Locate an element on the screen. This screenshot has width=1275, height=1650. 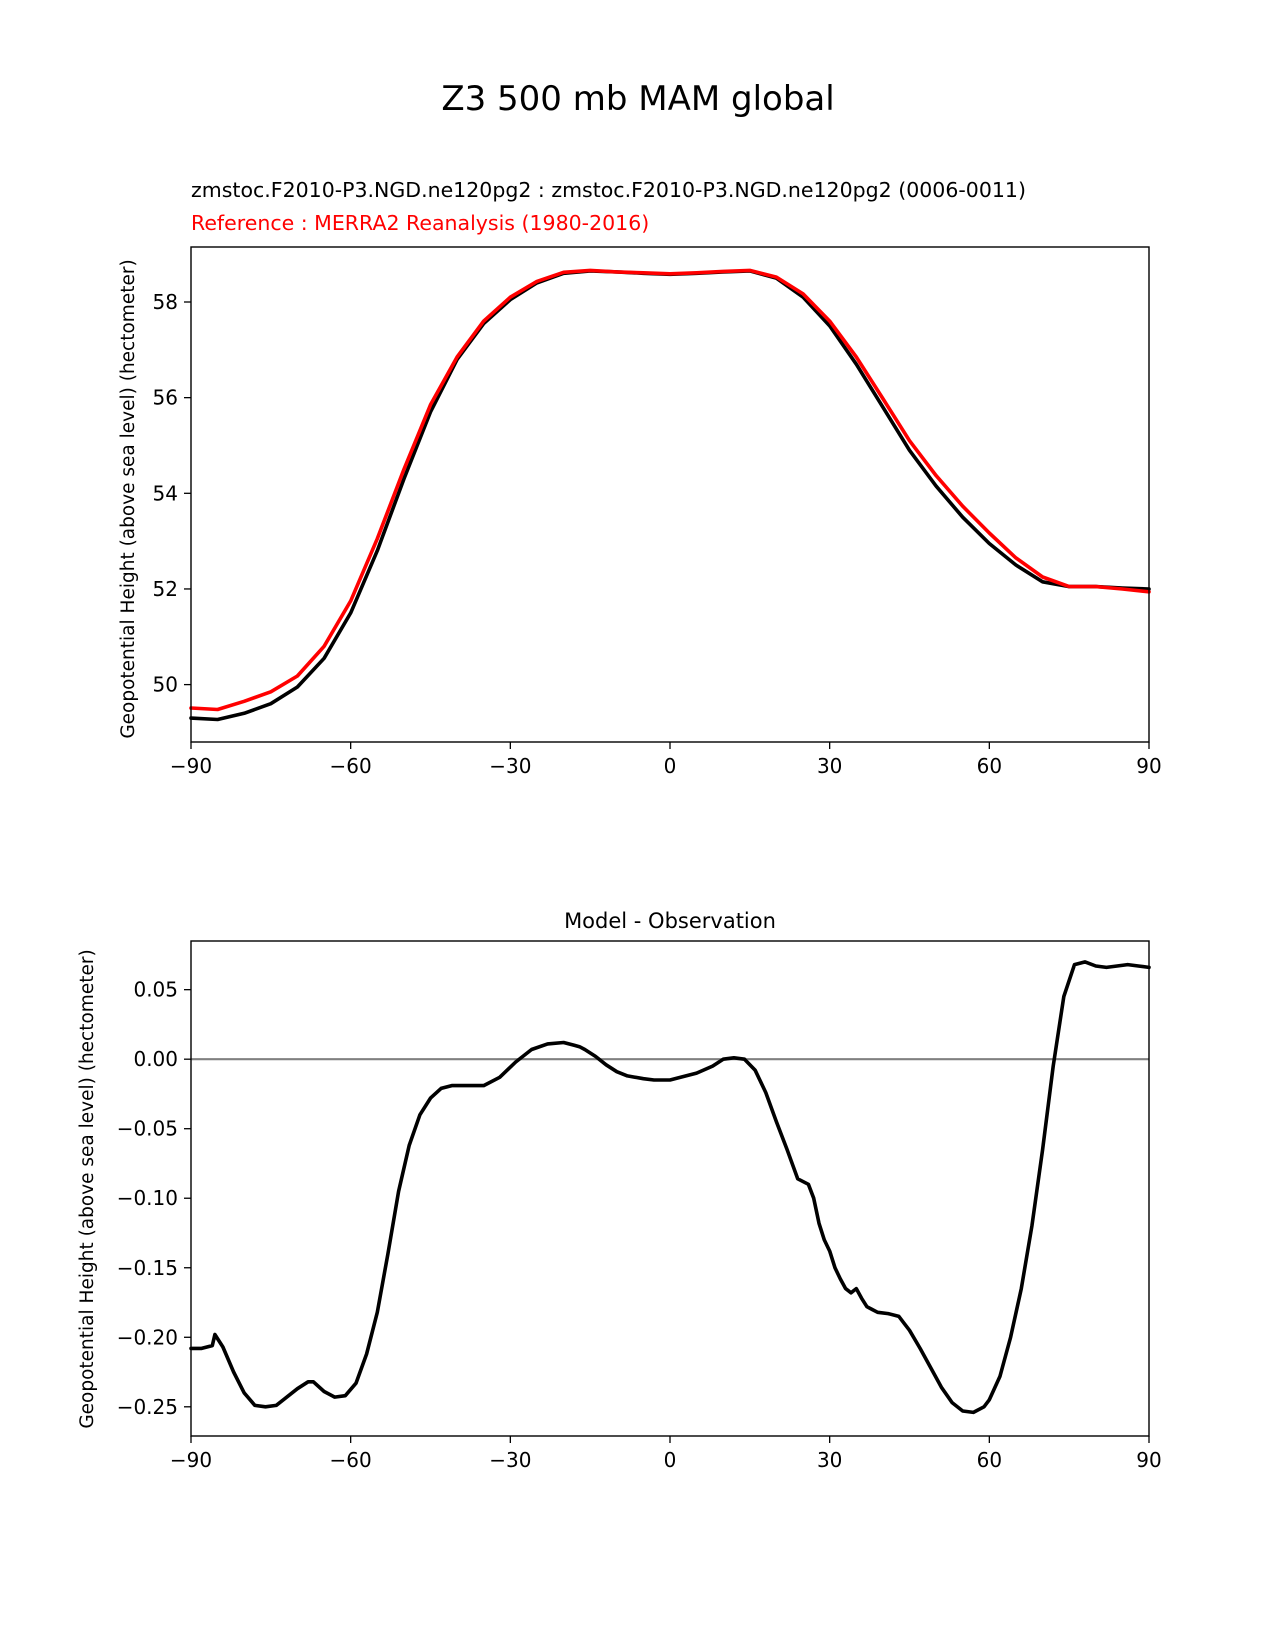
figure-title: Z3 500 mb MAM global is located at coordinates (637, 99).